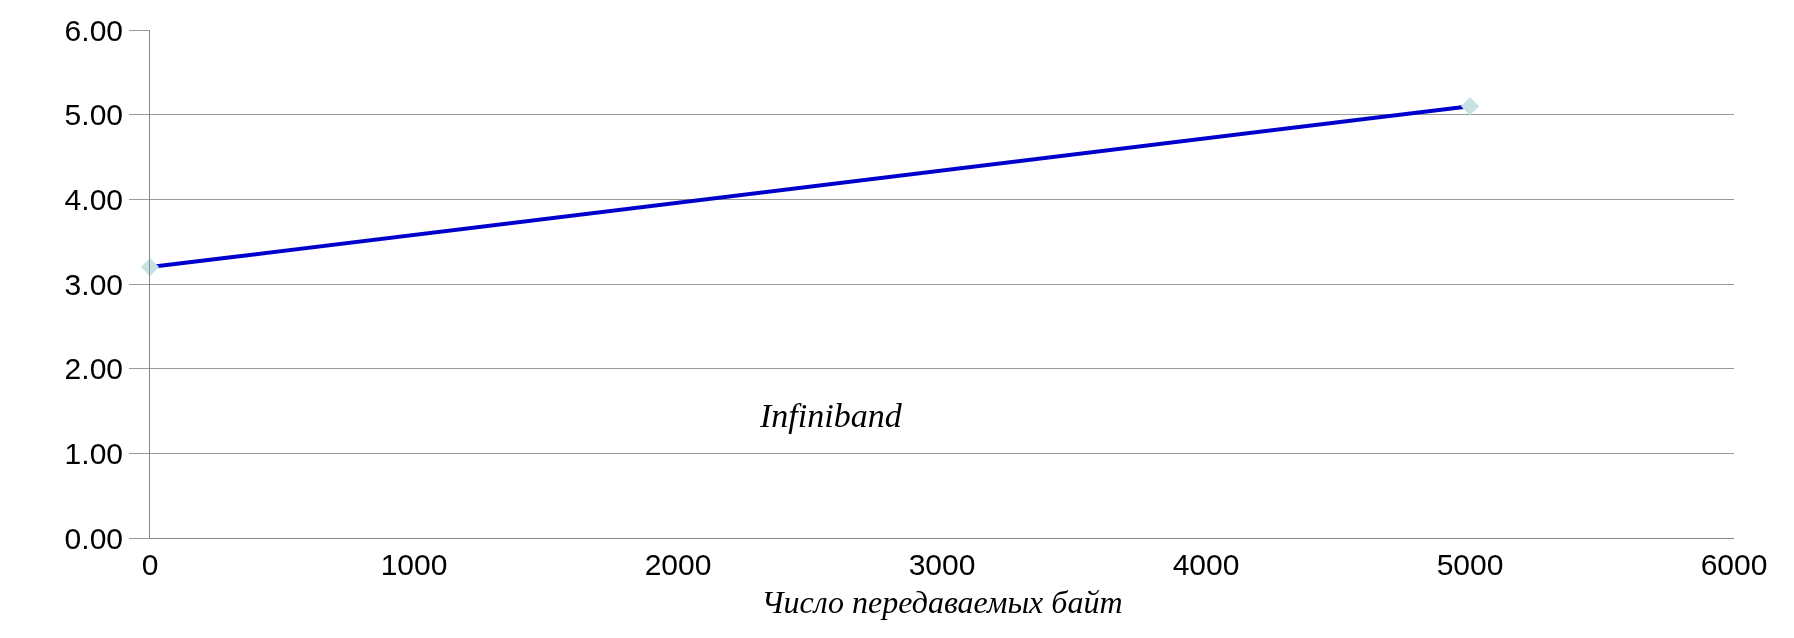  Describe the element at coordinates (93, 115) in the screenshot. I see `y-tick-label: 5.00` at that location.